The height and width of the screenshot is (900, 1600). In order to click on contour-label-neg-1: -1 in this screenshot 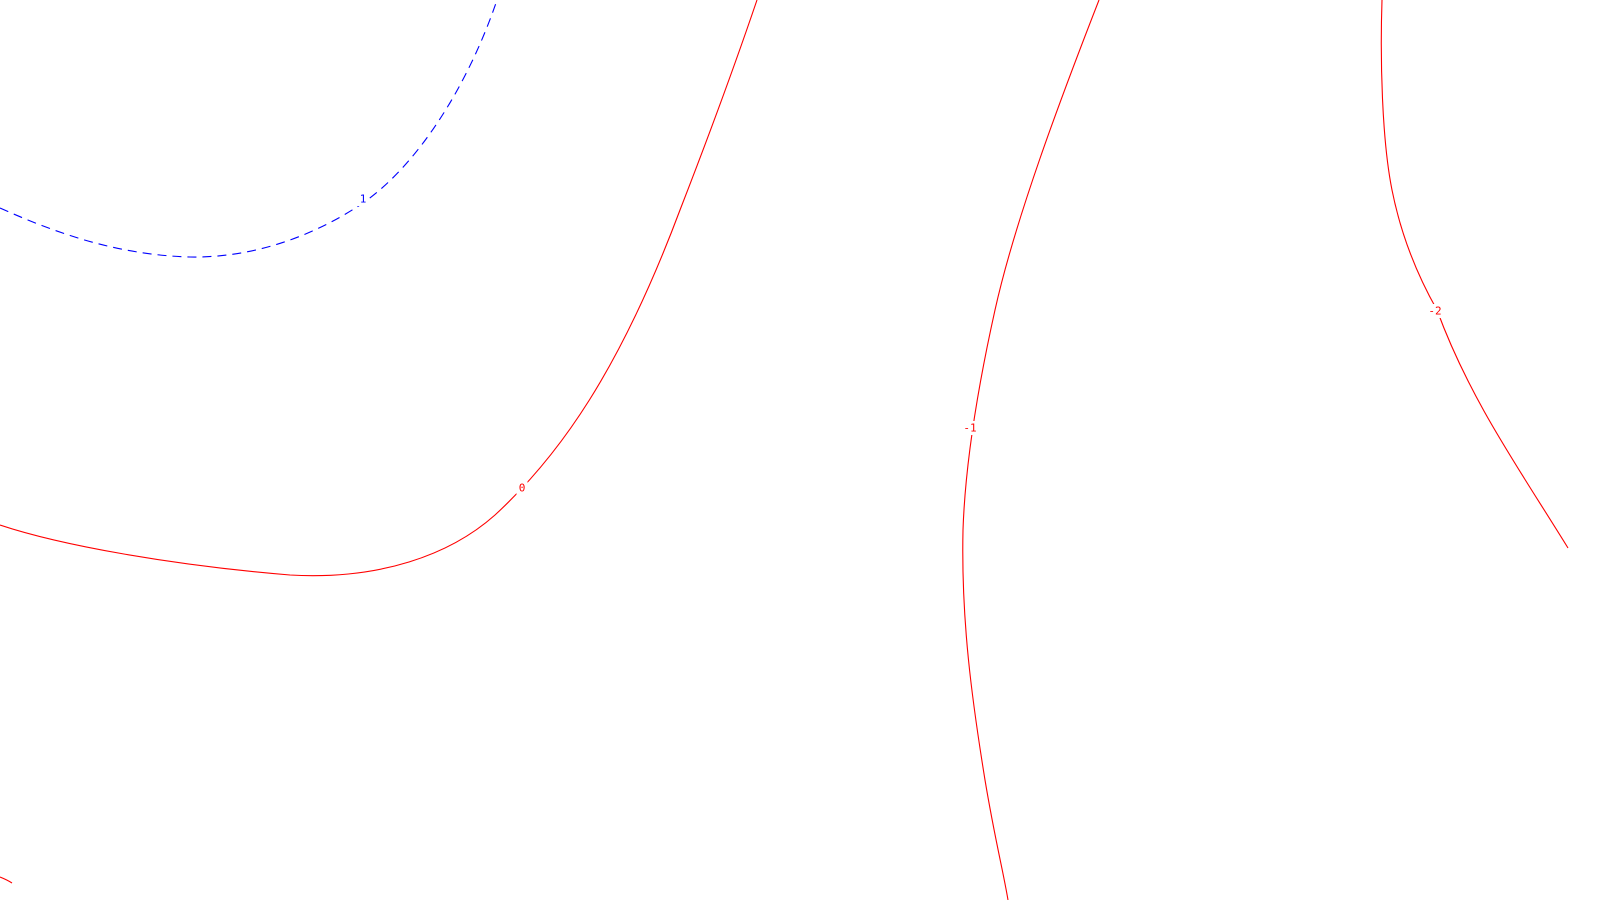, I will do `click(969, 428)`.